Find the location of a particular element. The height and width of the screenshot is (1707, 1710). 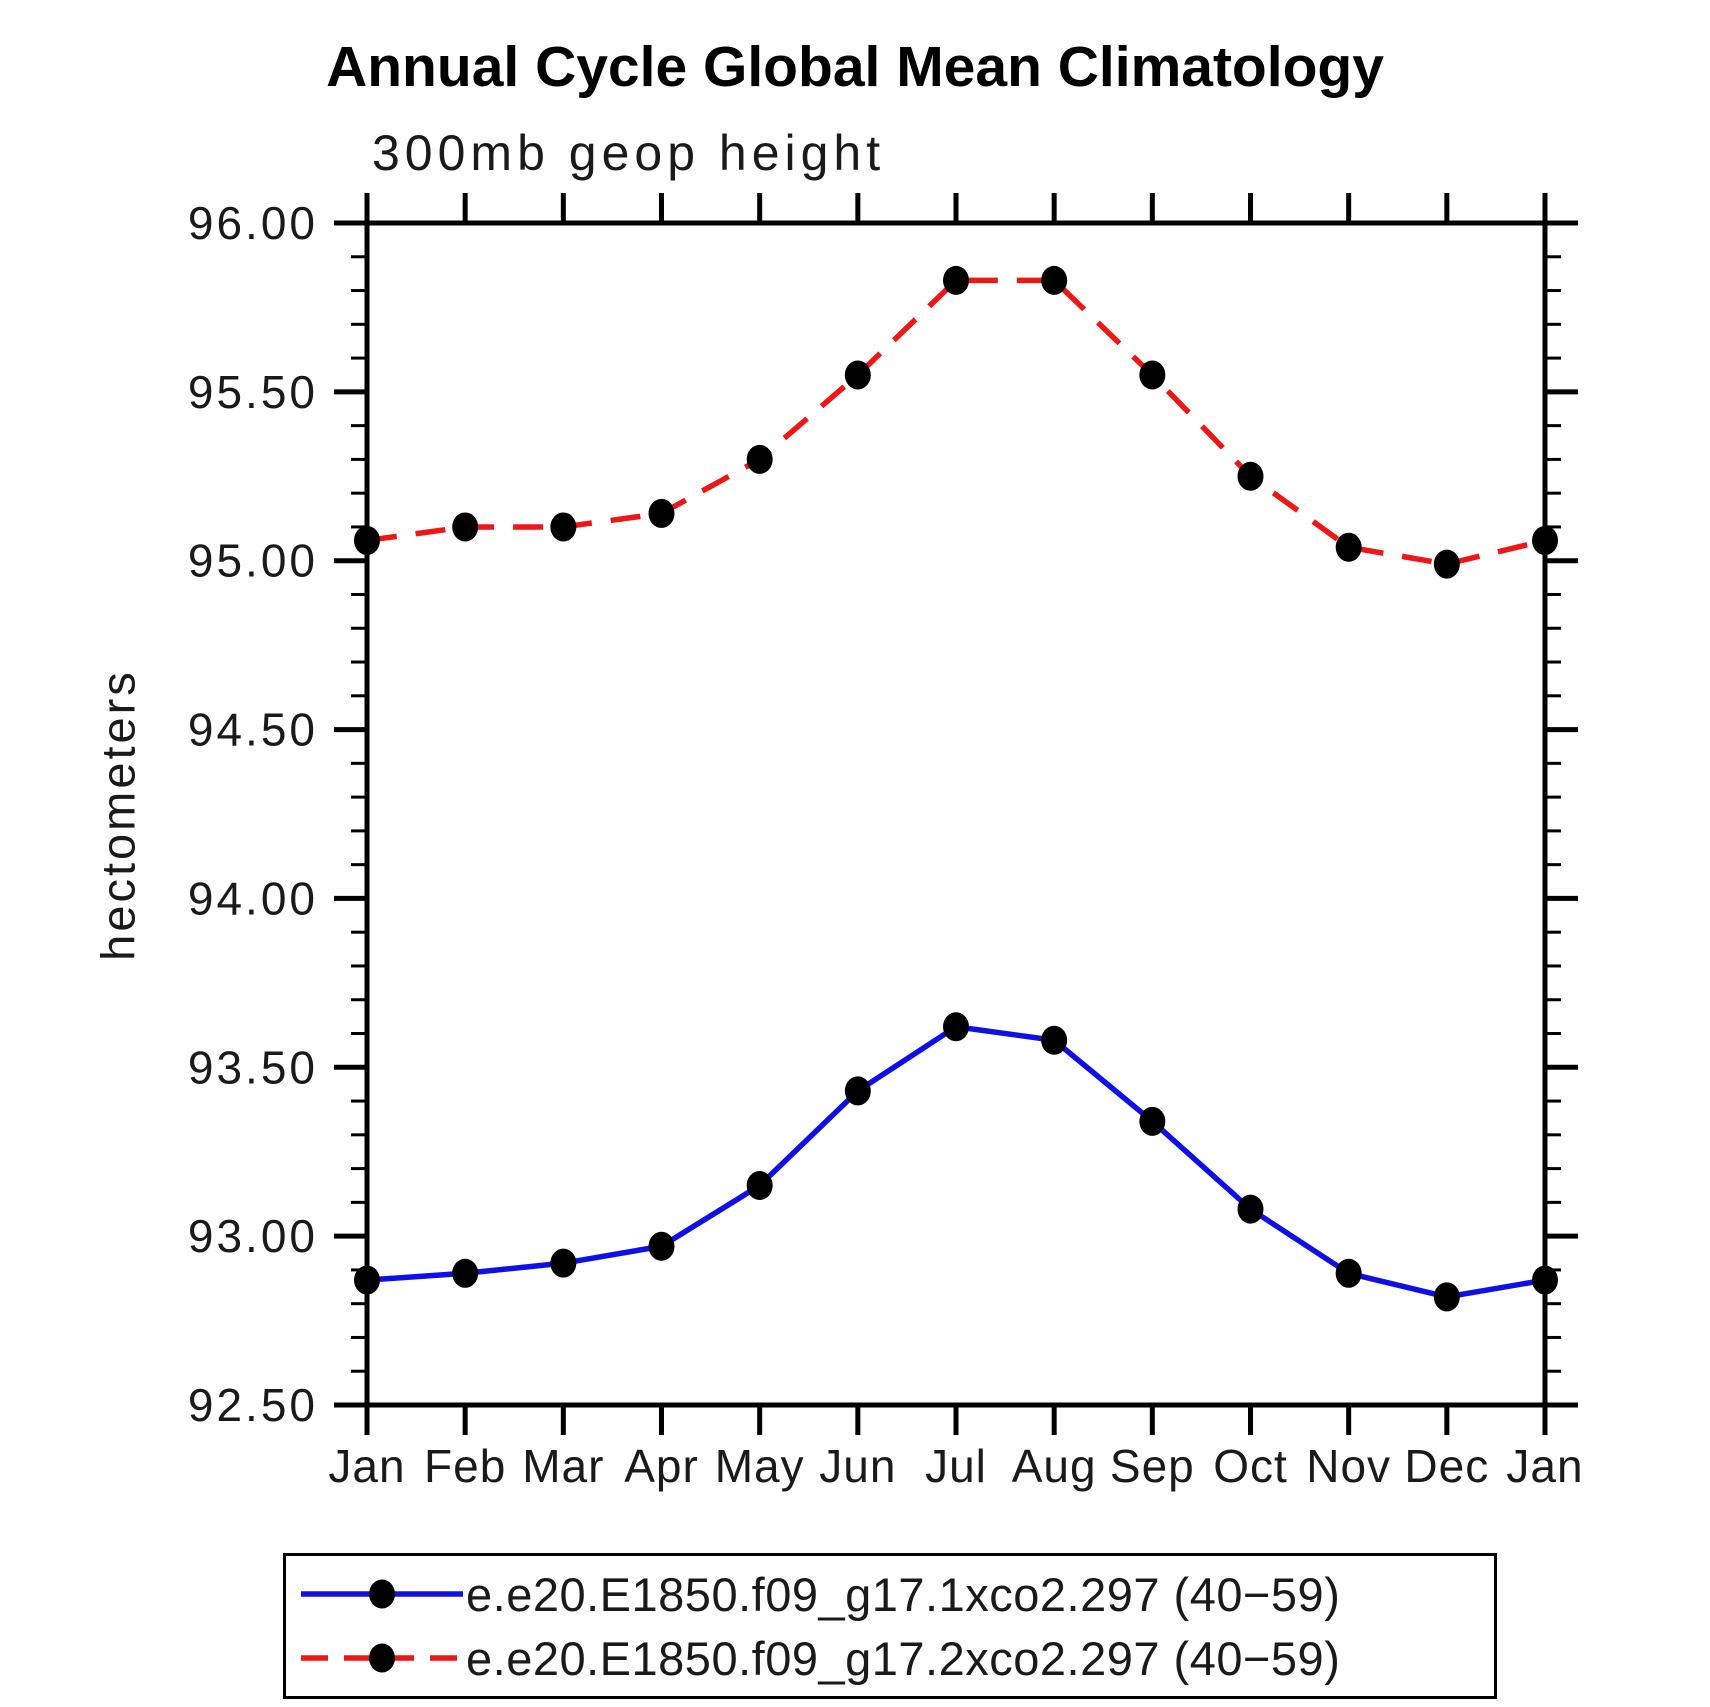

x-tick-label: May is located at coordinates (760, 1466).